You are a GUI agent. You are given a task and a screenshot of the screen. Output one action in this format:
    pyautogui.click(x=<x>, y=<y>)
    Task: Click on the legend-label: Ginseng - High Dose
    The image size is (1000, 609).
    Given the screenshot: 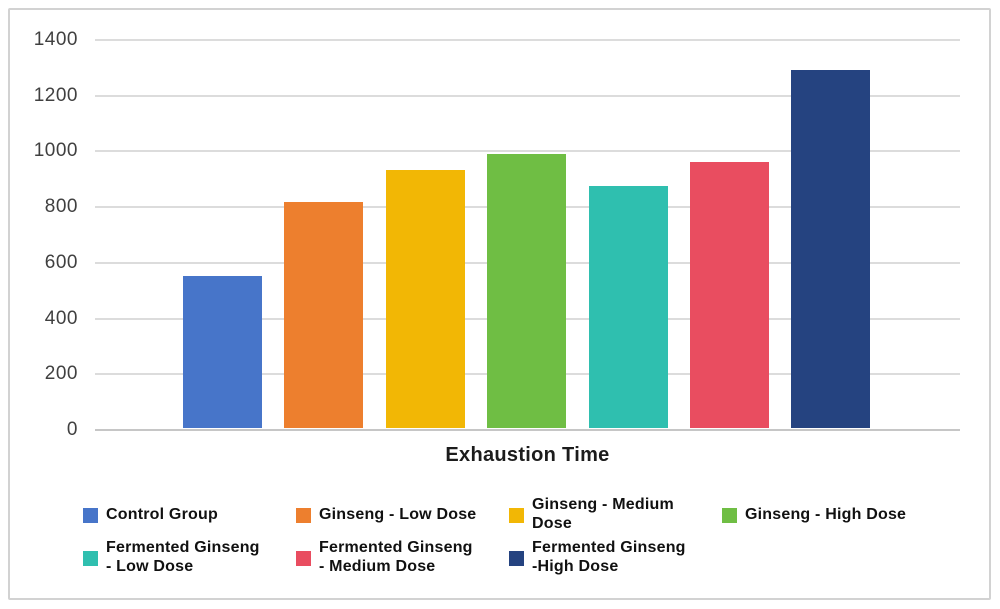 What is the action you would take?
    pyautogui.click(x=826, y=514)
    